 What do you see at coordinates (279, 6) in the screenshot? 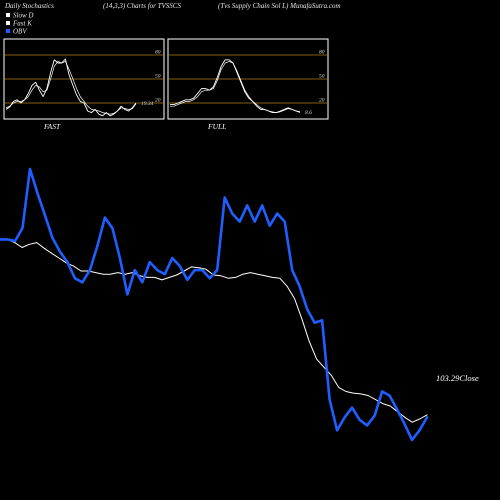
I see `company-name: (Tvs Supply Chain Sol L) MunafaSutra.com` at bounding box center [279, 6].